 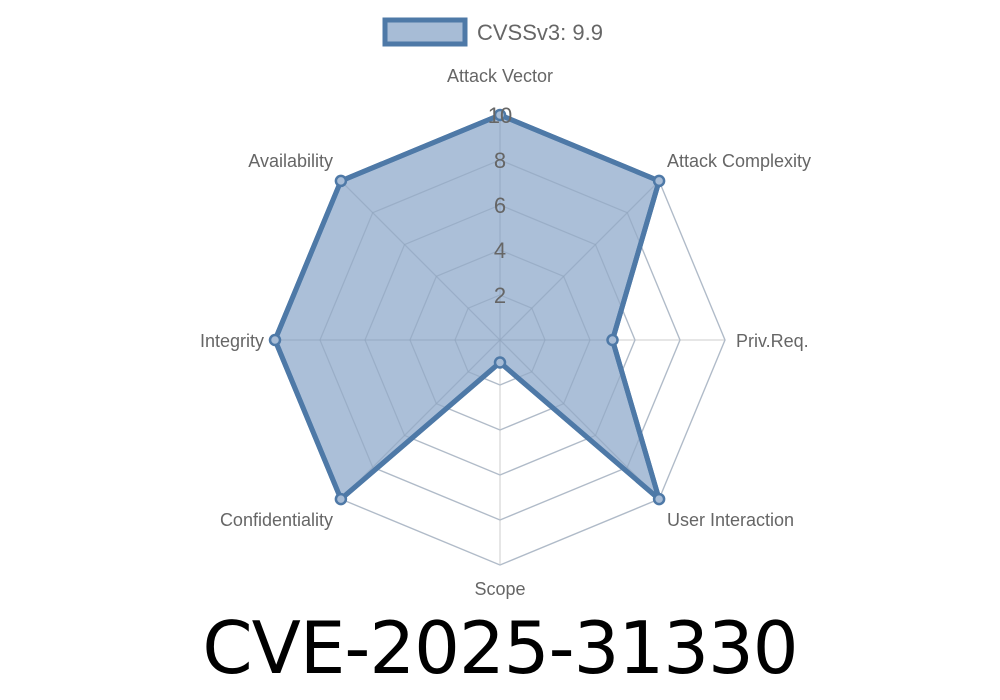 I want to click on tick-label: 10, so click(x=500, y=115).